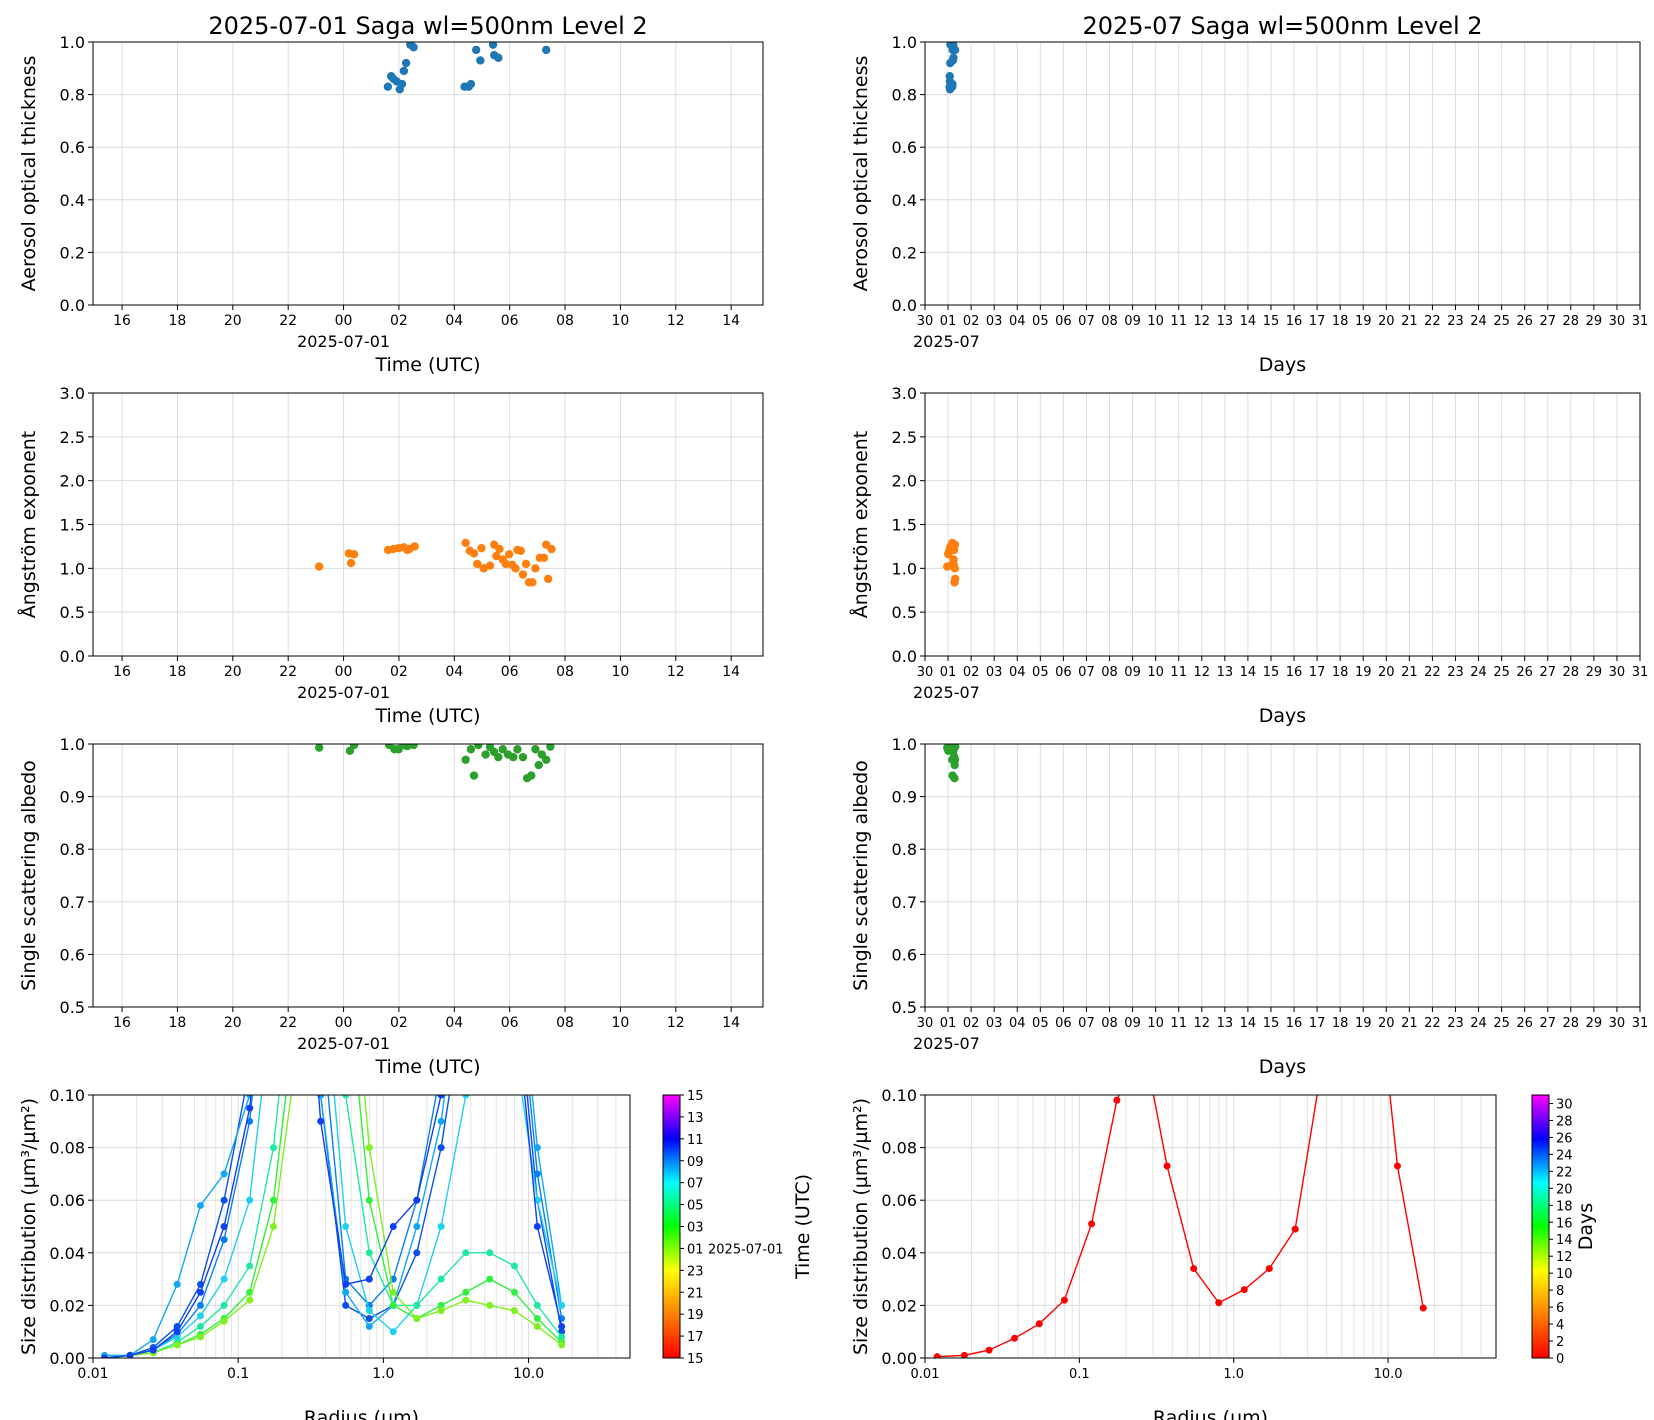  What do you see at coordinates (1017, 321) in the screenshot?
I see `x-tick-label: 04` at bounding box center [1017, 321].